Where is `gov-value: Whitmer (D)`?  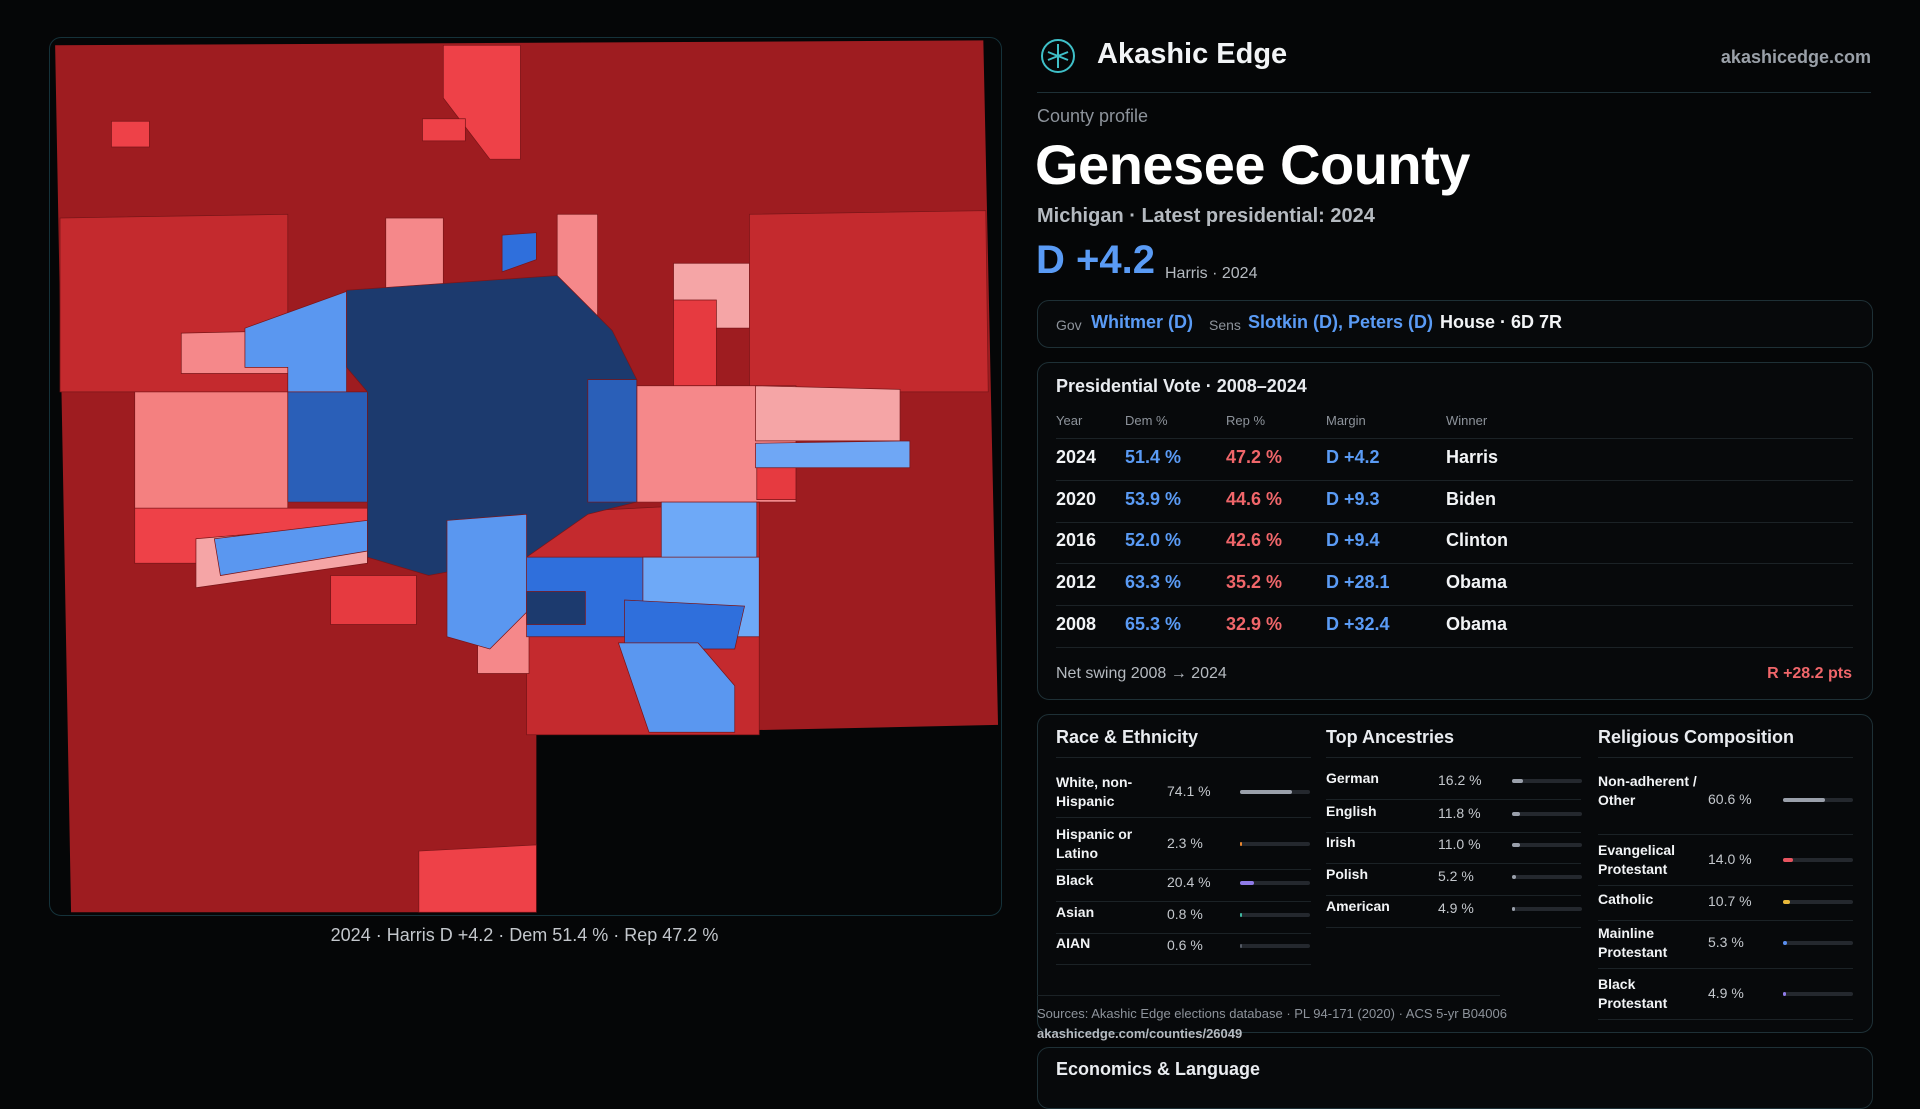 gov-value: Whitmer (D) is located at coordinates (1142, 322).